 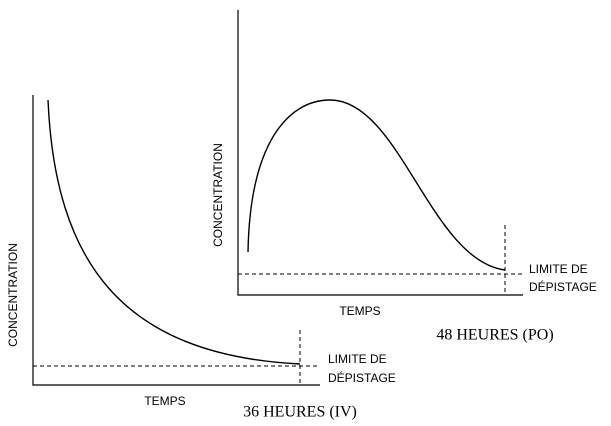 What do you see at coordinates (494, 335) in the screenshot?
I see `caption: 48 HEURES (PO)` at bounding box center [494, 335].